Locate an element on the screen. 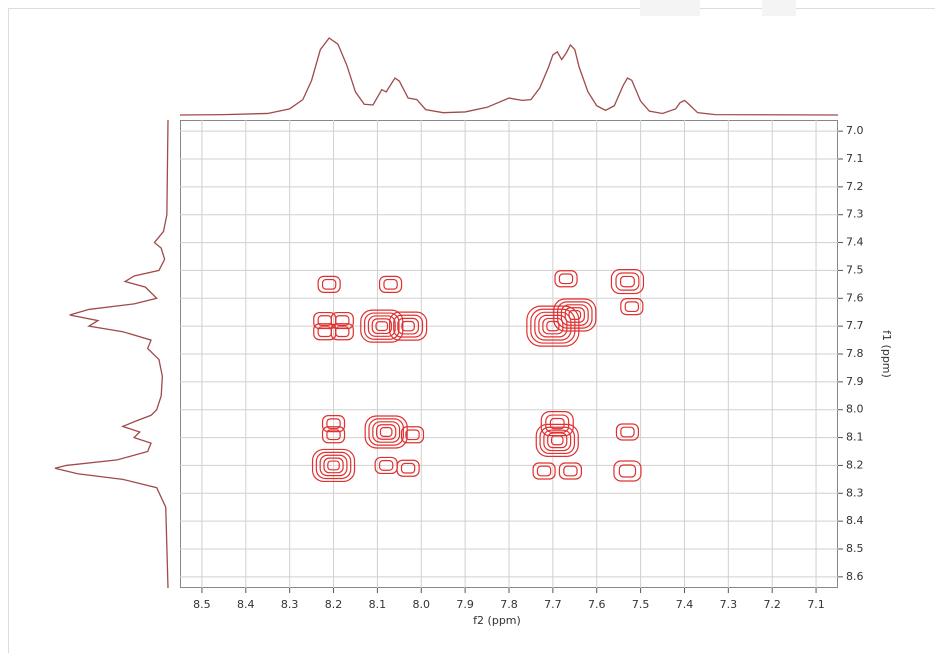  y-tick-label: 7.6 is located at coordinates (855, 297).